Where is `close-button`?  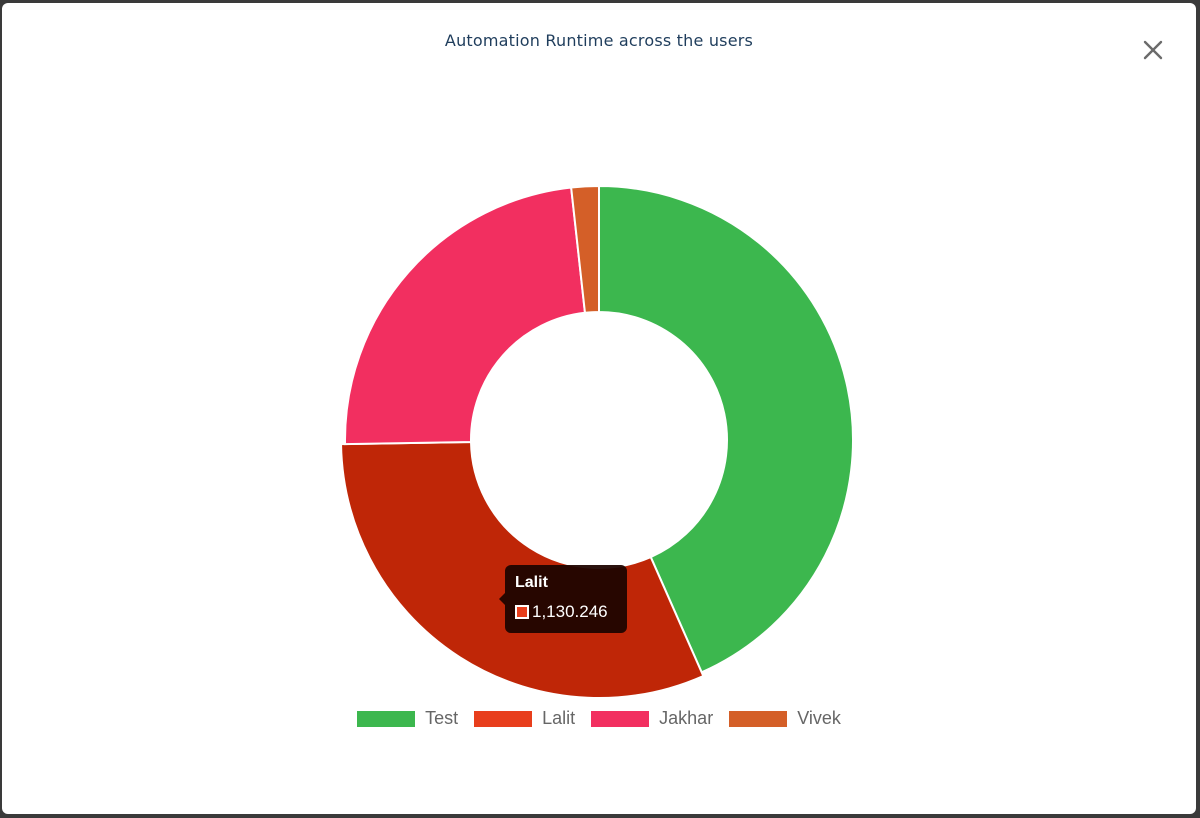 close-button is located at coordinates (1153, 50).